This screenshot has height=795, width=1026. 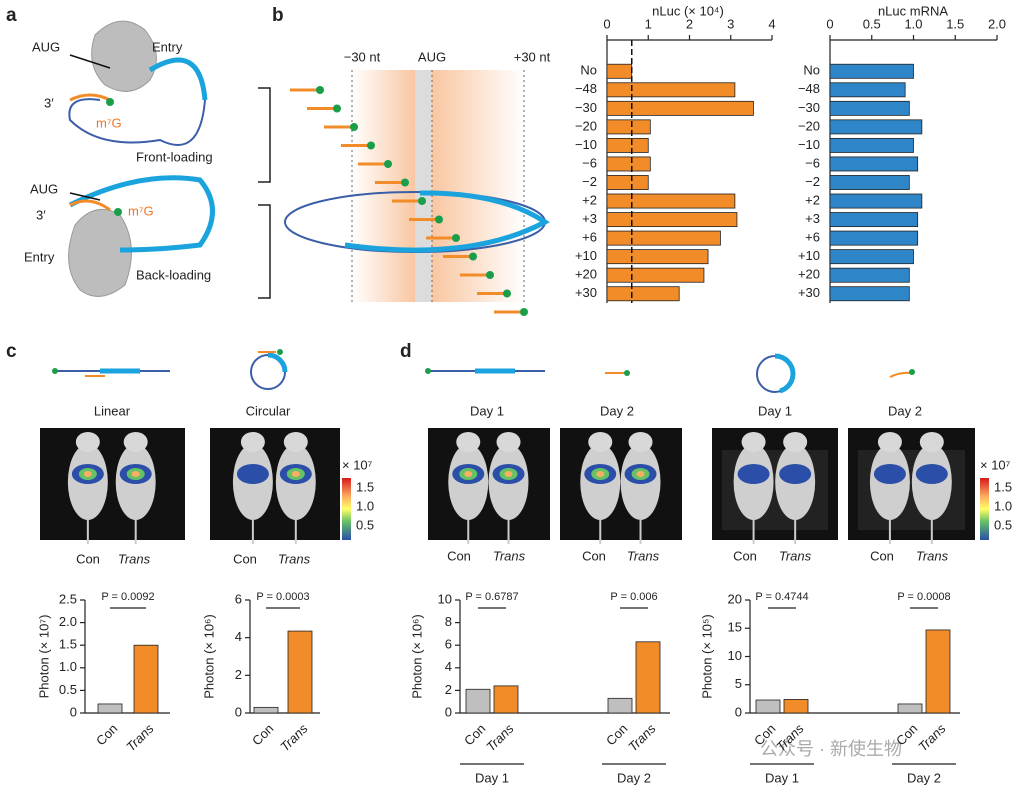 What do you see at coordinates (688, 10) in the screenshot?
I see `chart-title: nLuc (× 10⁴)` at bounding box center [688, 10].